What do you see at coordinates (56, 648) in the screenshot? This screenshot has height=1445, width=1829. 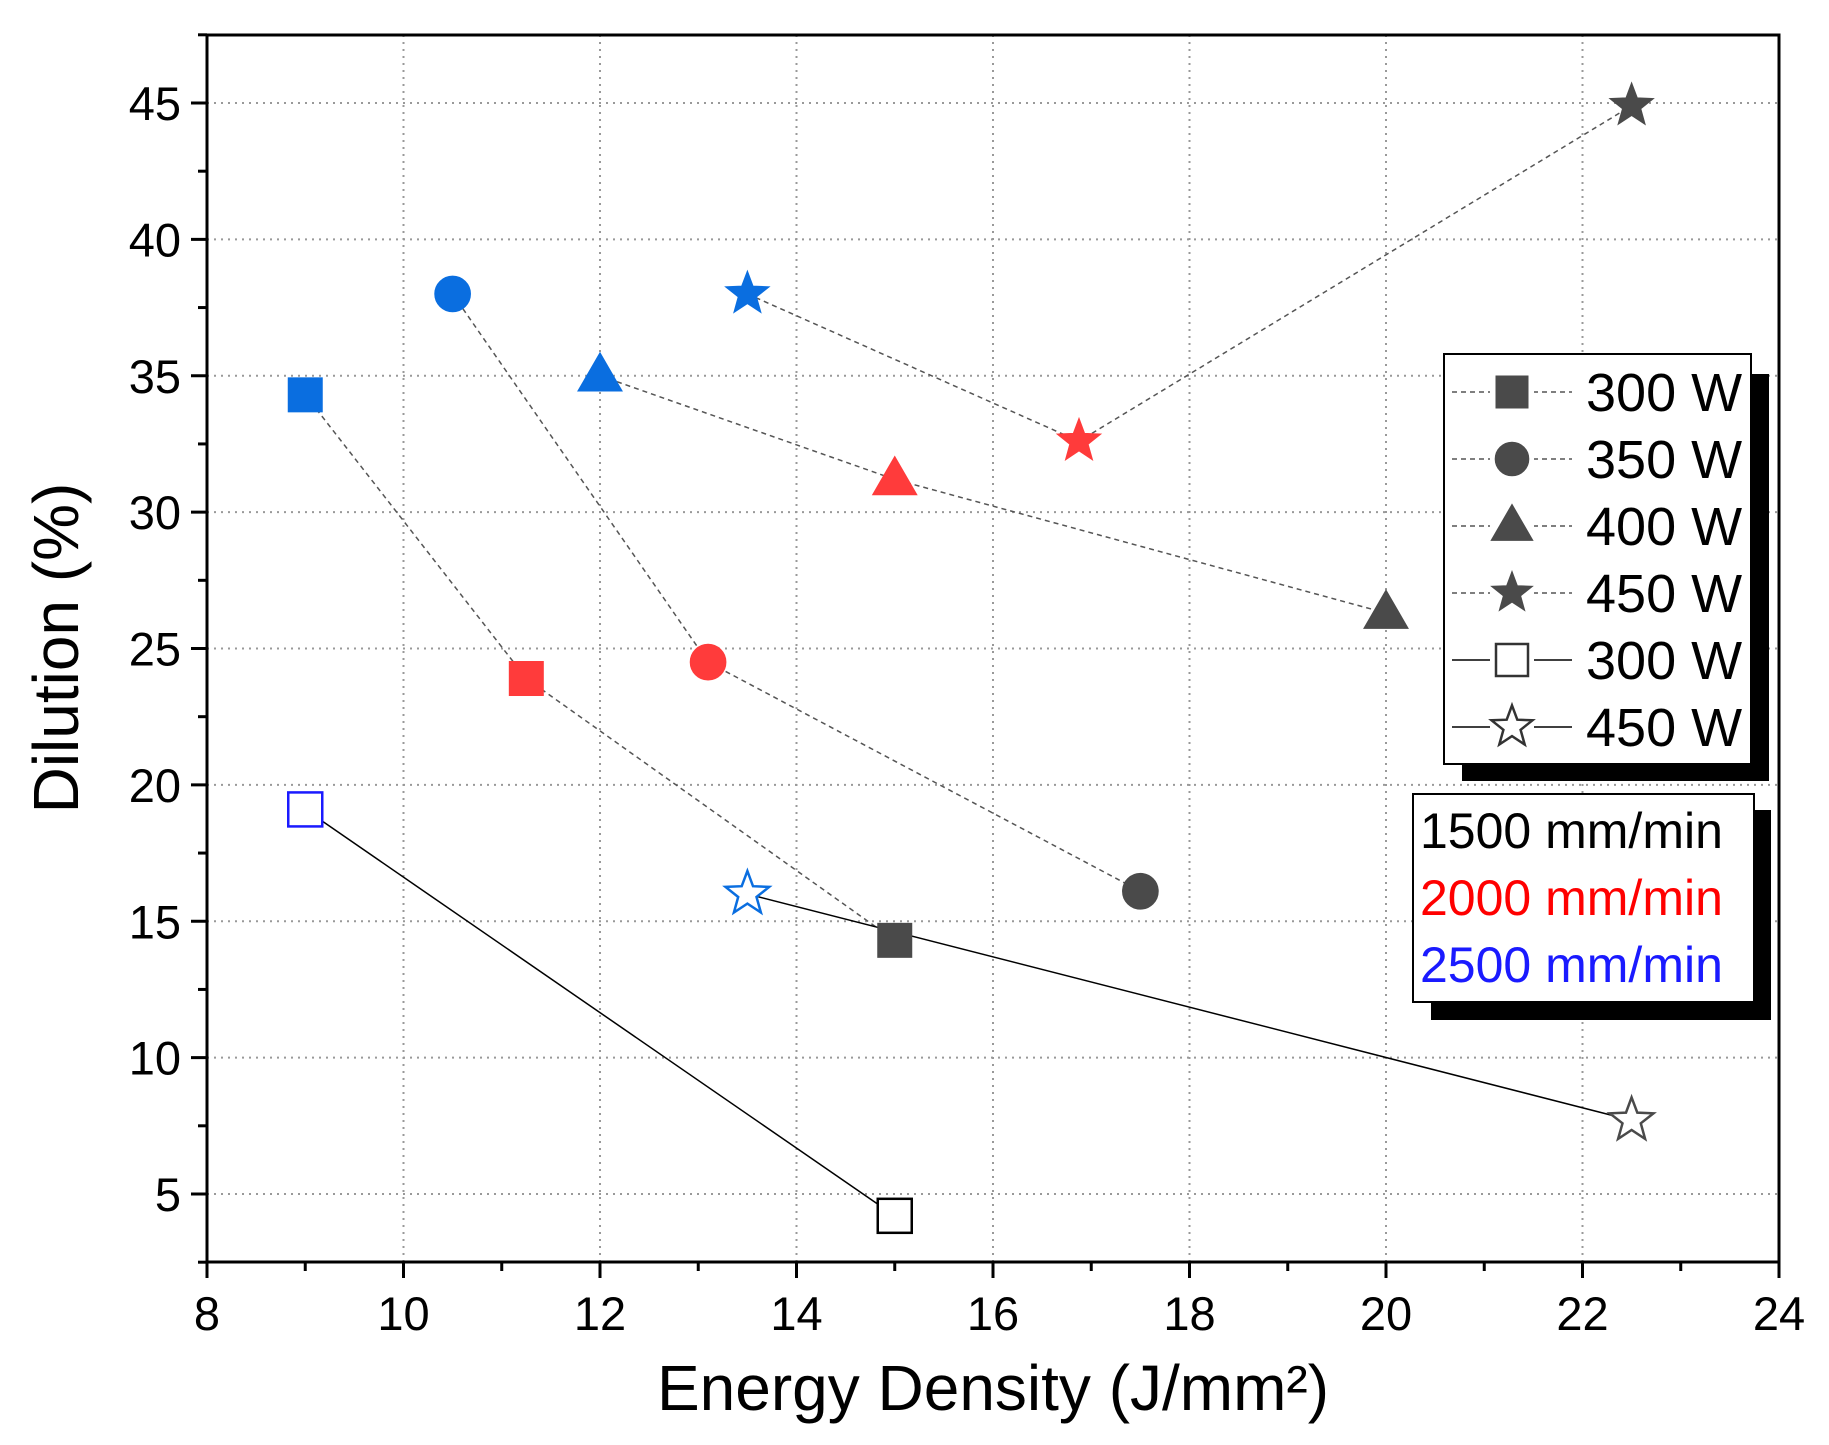 I see `y-axis-title: Dilution (%)` at bounding box center [56, 648].